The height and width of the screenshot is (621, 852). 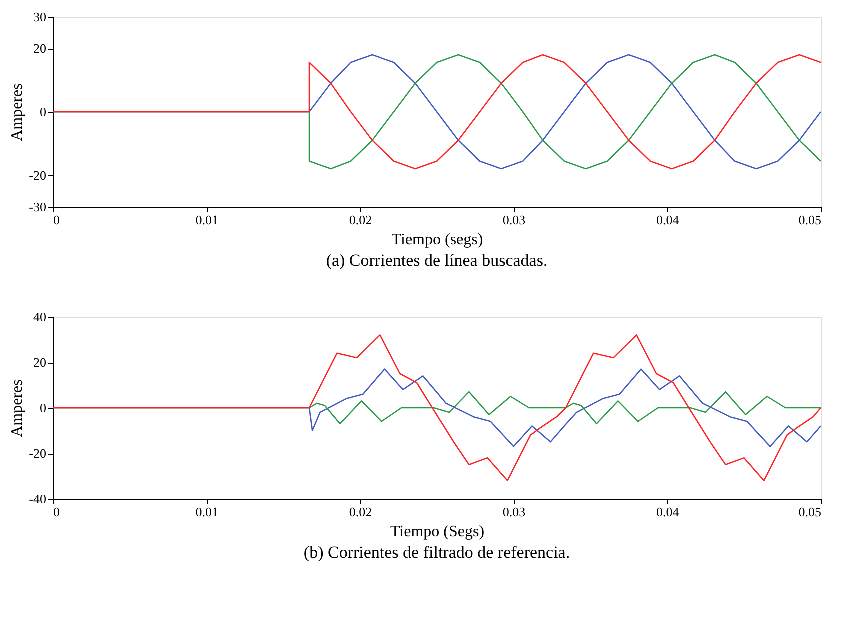 I want to click on x-axis-title: Tiempo (Segs), so click(x=437, y=532).